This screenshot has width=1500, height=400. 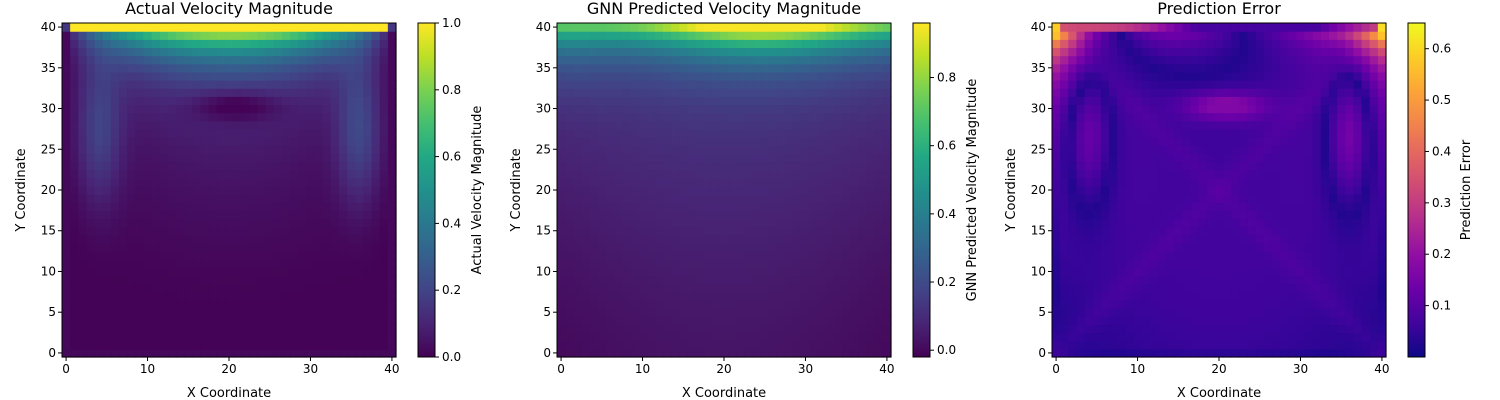 I want to click on colorbar, so click(x=426, y=190).